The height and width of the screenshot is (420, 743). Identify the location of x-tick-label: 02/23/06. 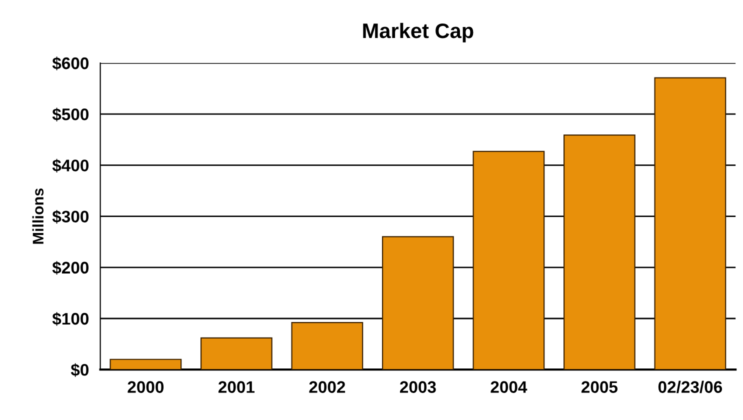
(690, 387).